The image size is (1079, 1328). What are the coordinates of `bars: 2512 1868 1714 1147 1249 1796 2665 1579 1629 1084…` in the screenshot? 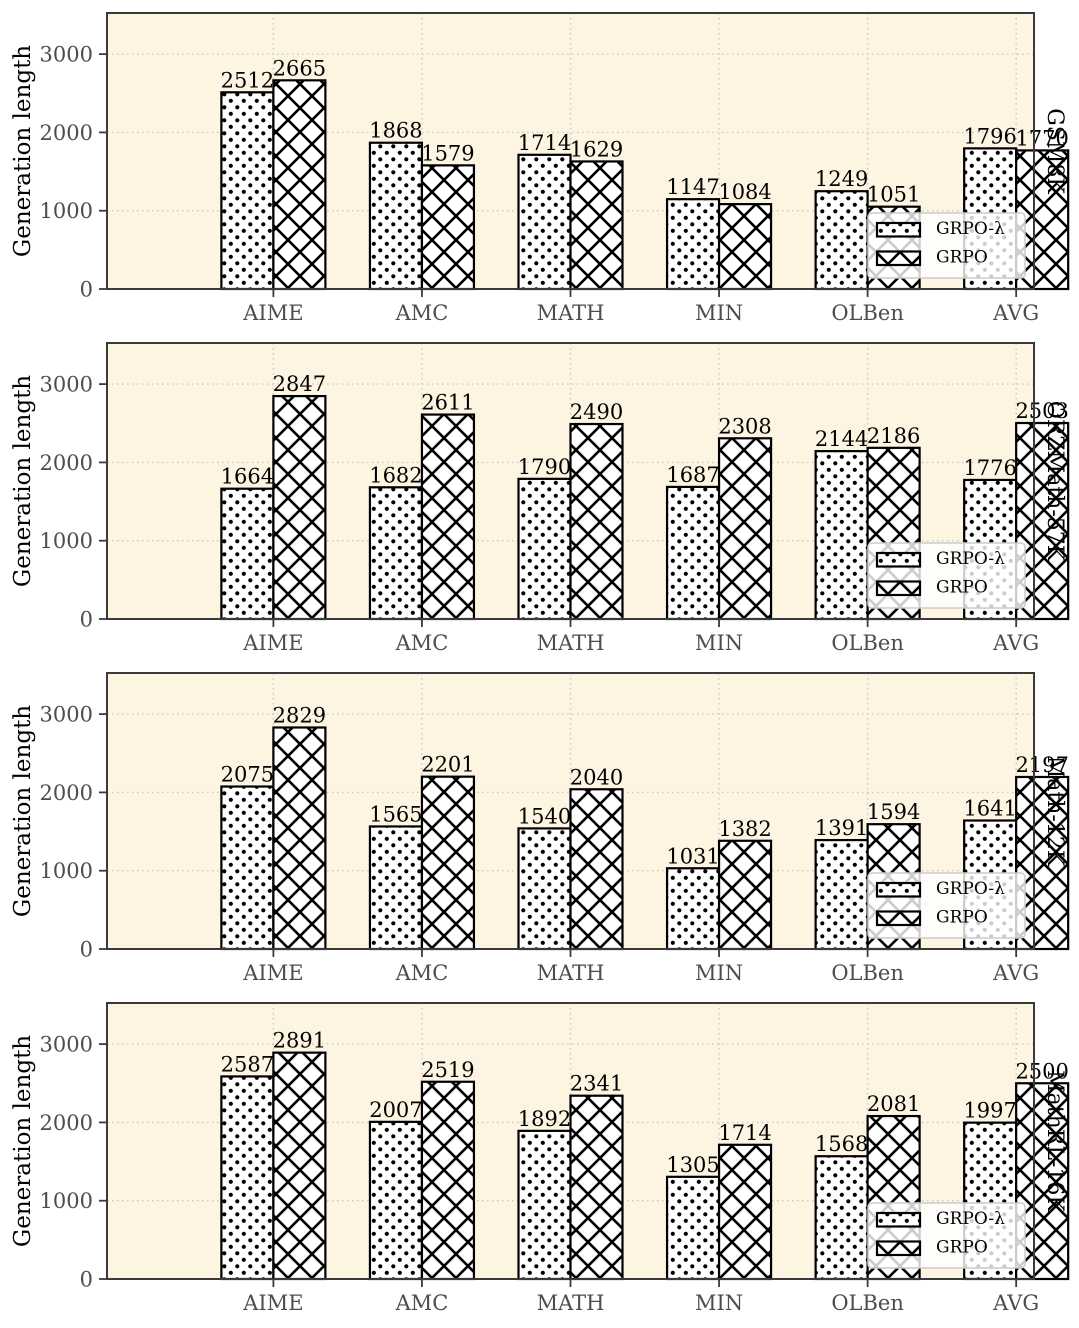 It's located at (645, 173).